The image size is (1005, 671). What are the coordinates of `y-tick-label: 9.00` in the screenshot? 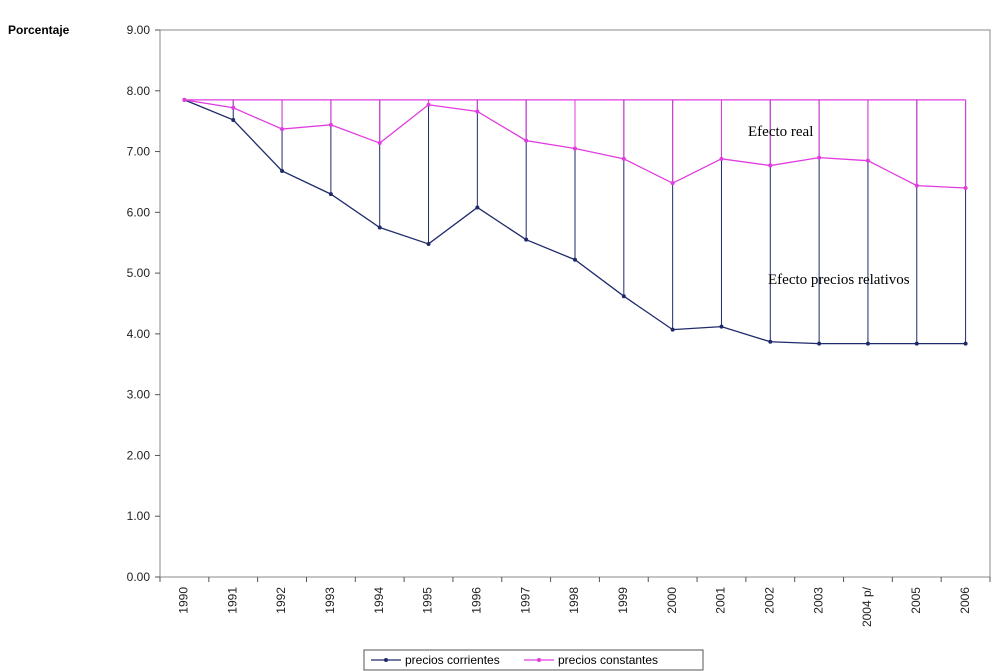 It's located at (139, 30).